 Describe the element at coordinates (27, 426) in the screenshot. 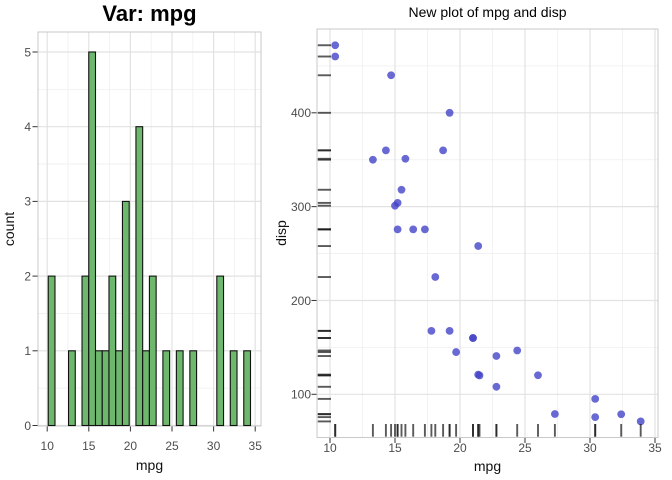

I see `y-tick-label: 0` at that location.